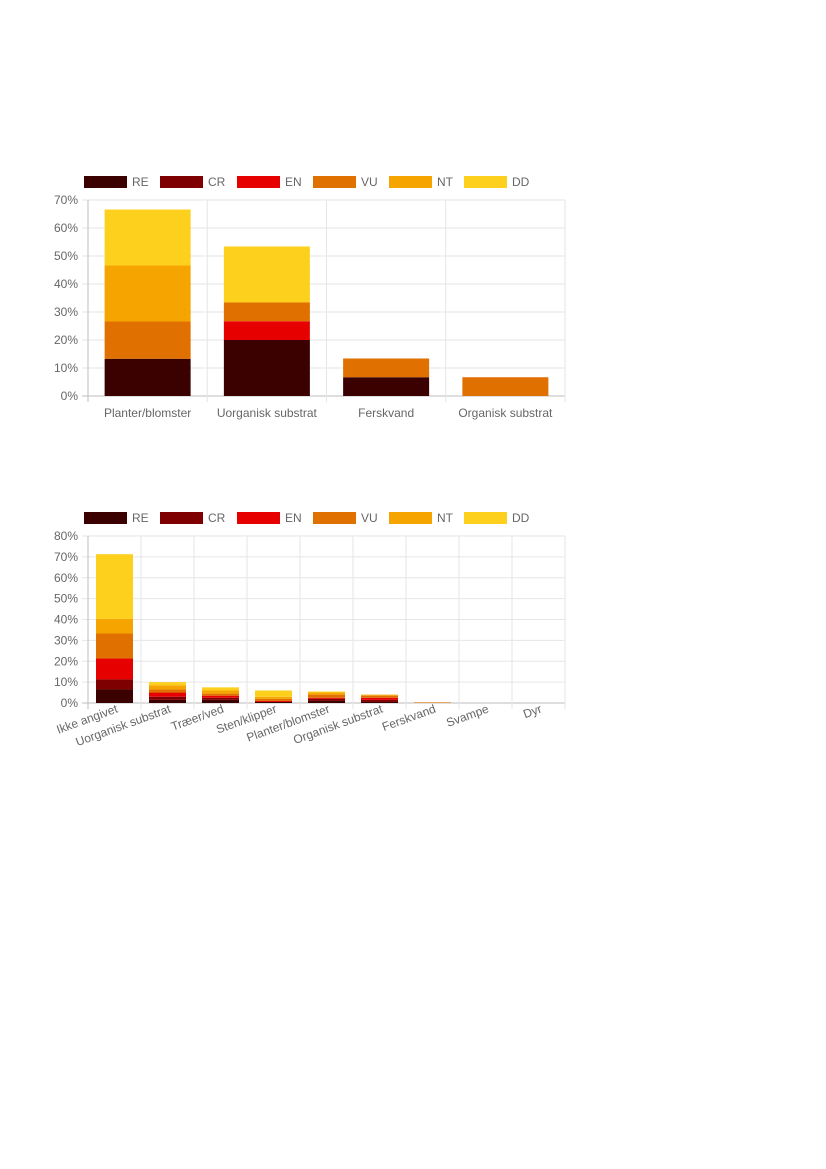 This screenshot has width=826, height=1169. I want to click on x-tick-label: Dyr, so click(532, 712).